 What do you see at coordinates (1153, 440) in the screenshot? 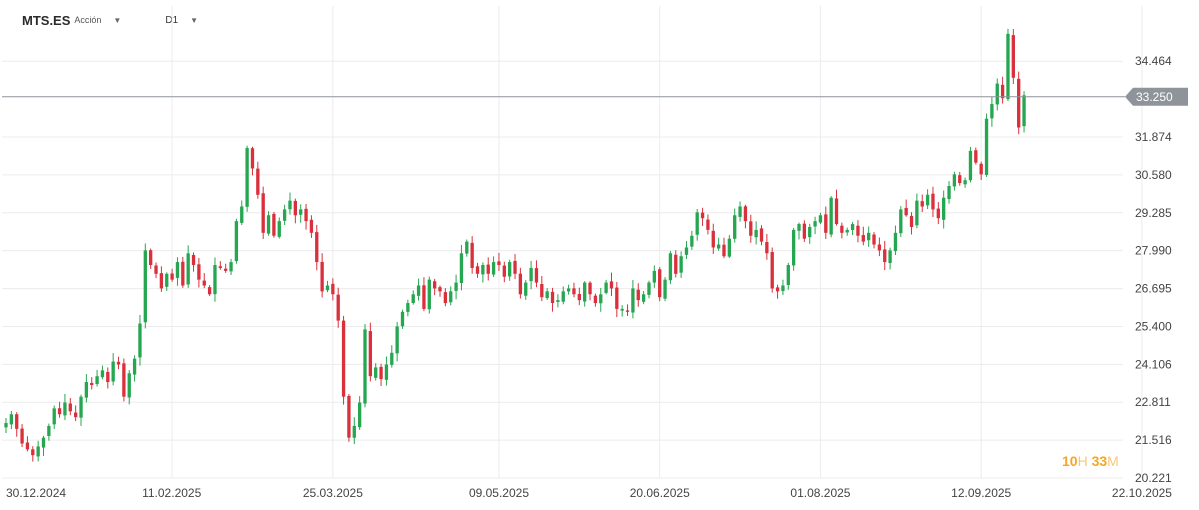
I see `price-tick-label: 21.516` at bounding box center [1153, 440].